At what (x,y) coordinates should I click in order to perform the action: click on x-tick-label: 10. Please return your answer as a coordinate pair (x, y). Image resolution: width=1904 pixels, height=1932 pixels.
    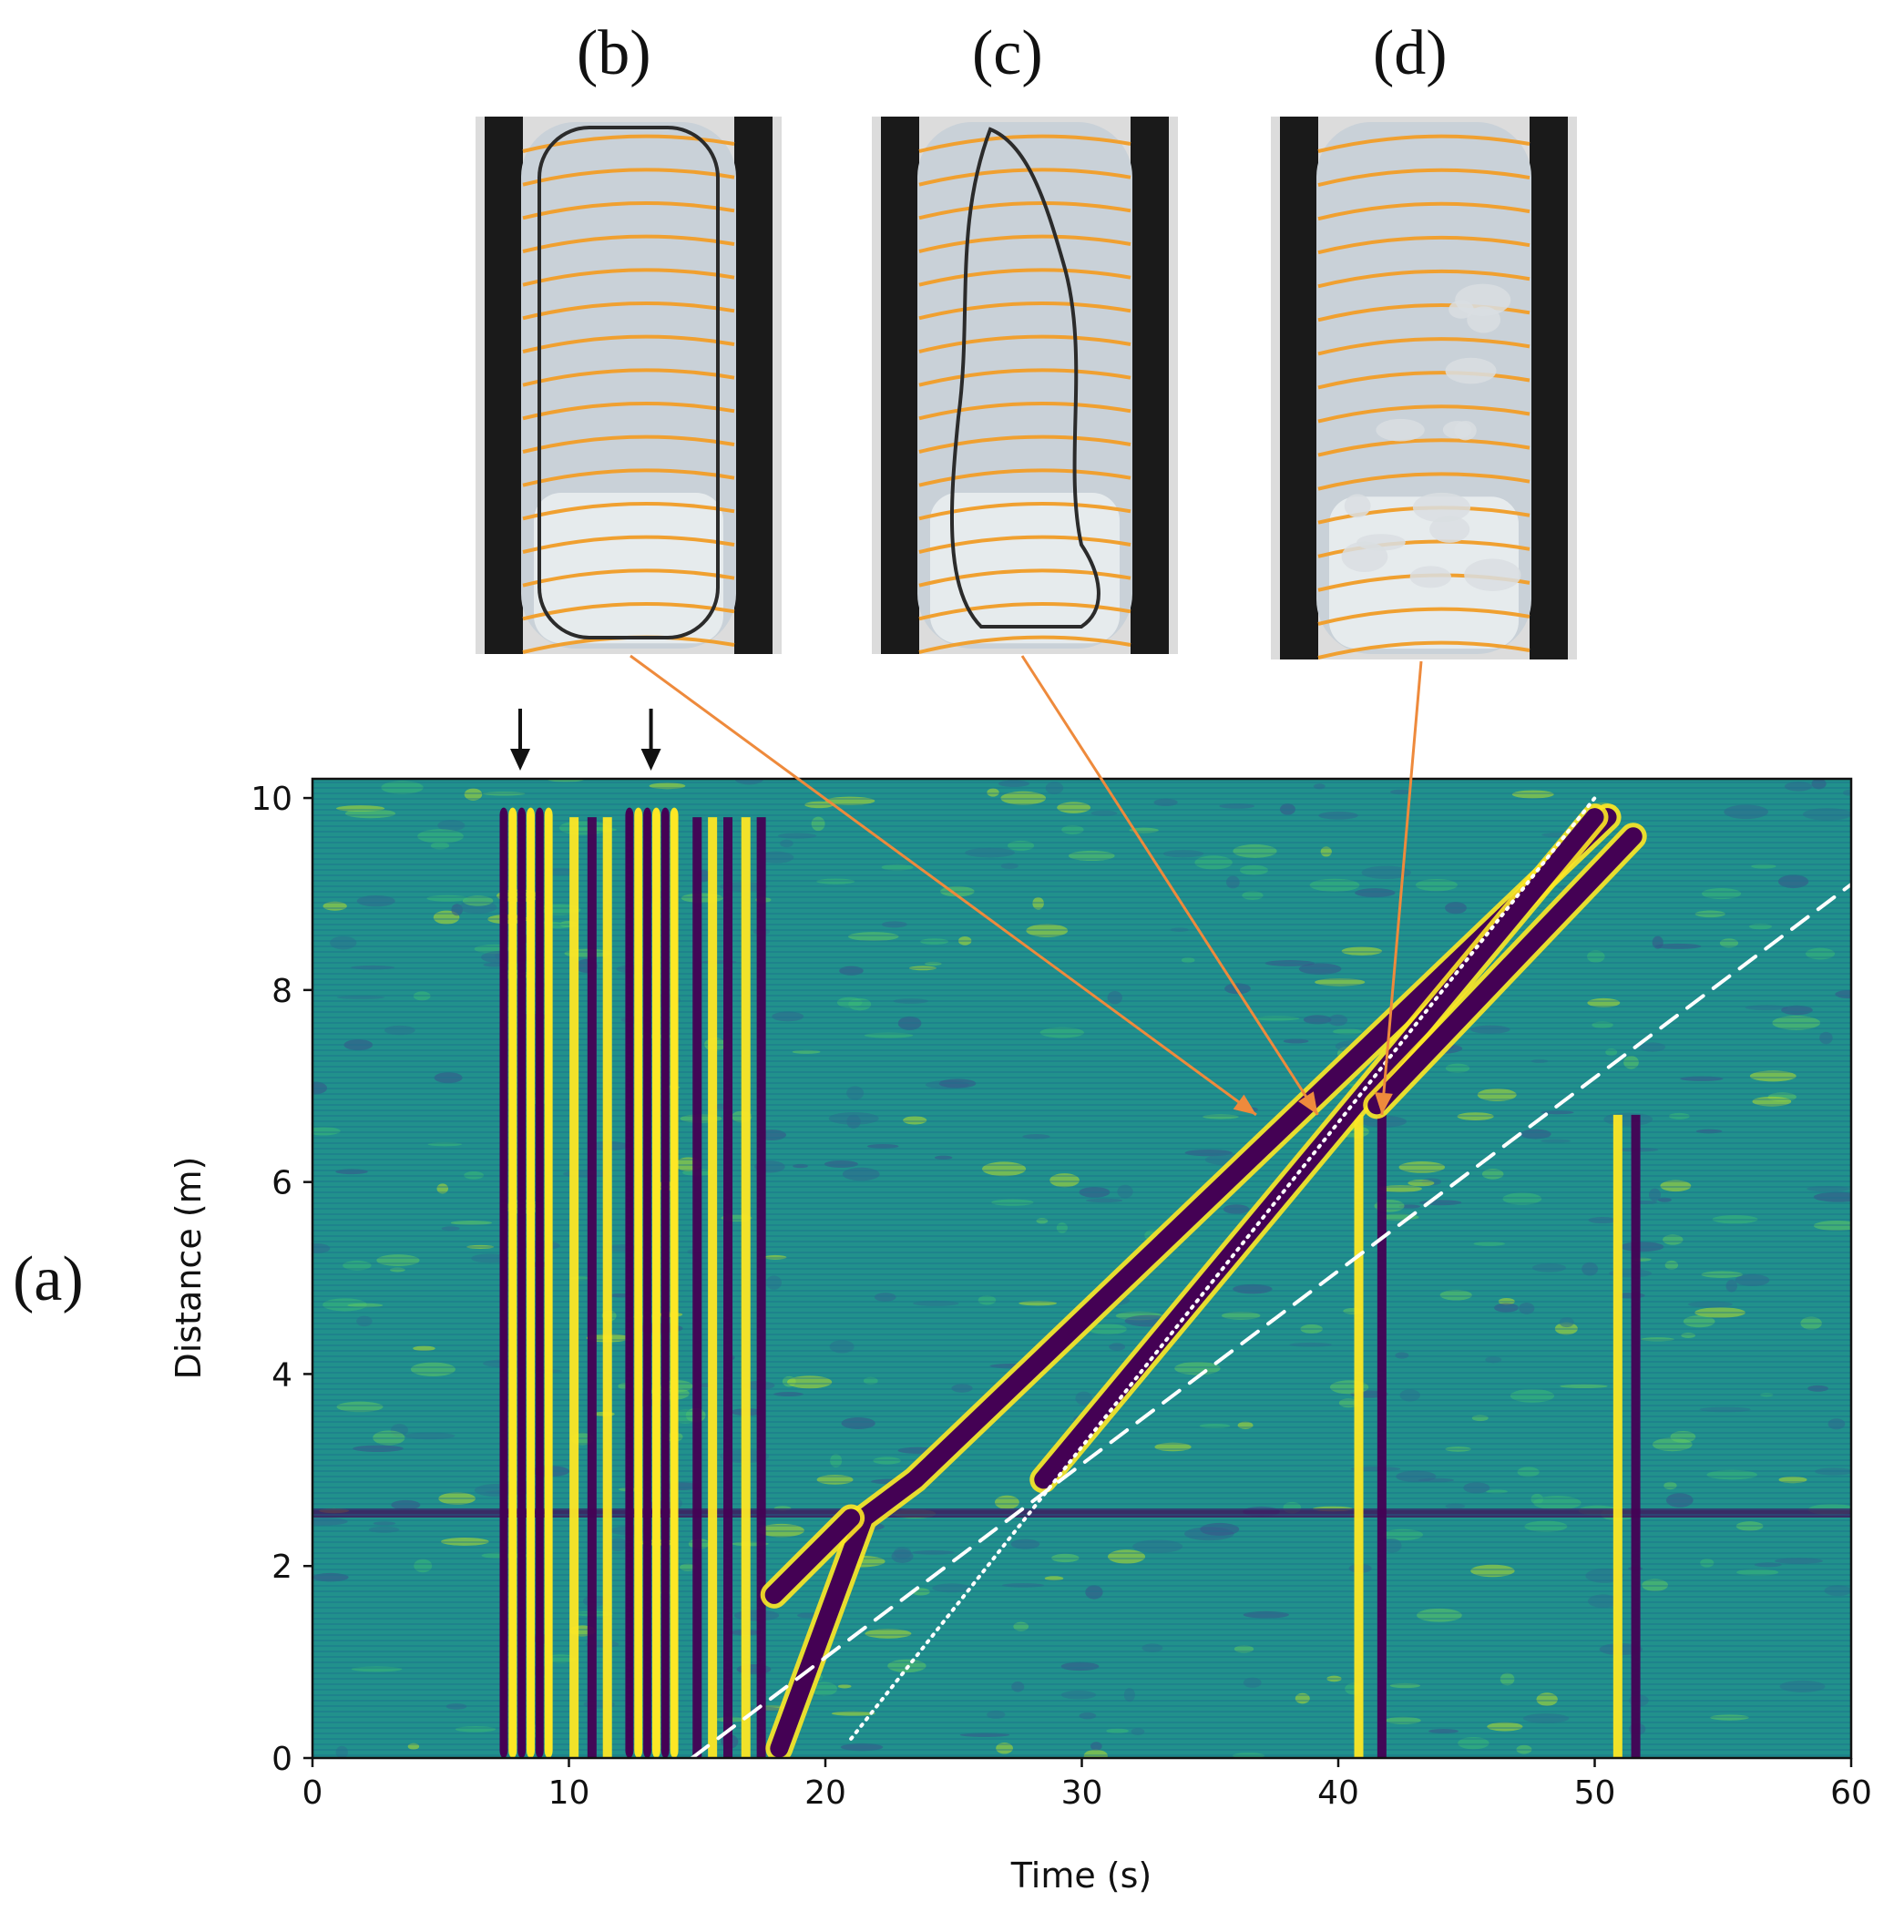
    Looking at the image, I should click on (569, 1793).